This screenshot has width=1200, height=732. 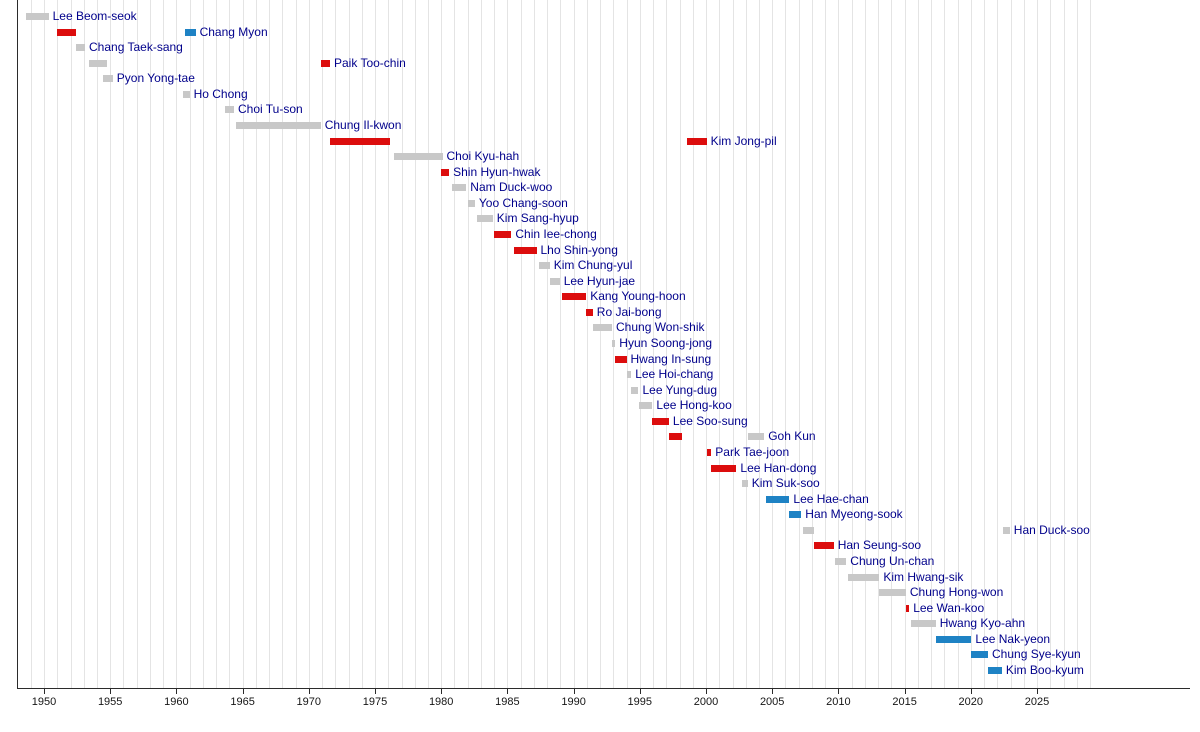 I want to click on person-label: Pyon Yong-tae, so click(x=155, y=78).